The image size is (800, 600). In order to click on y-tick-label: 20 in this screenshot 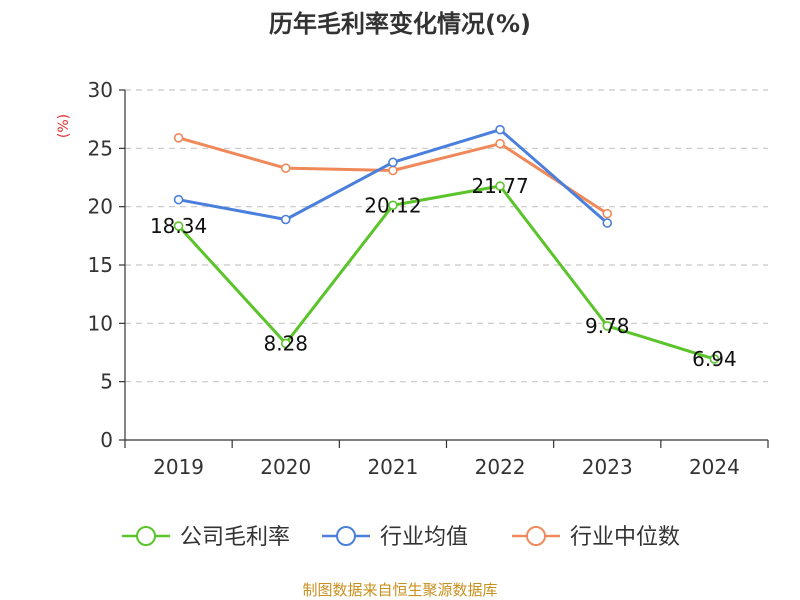, I will do `click(100, 207)`.